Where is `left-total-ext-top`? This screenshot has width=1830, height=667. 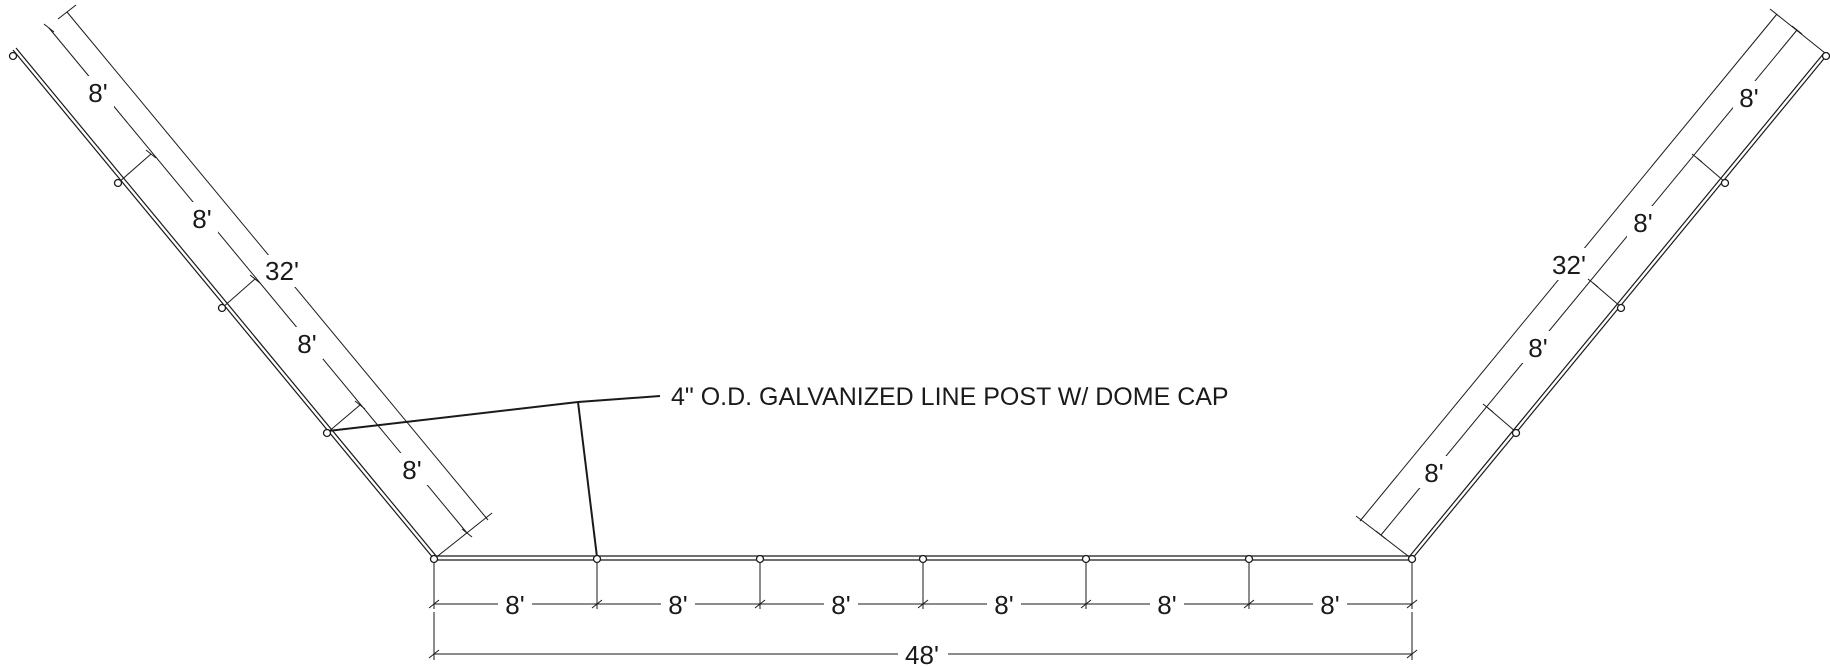
left-total-ext-top is located at coordinates (67, 12).